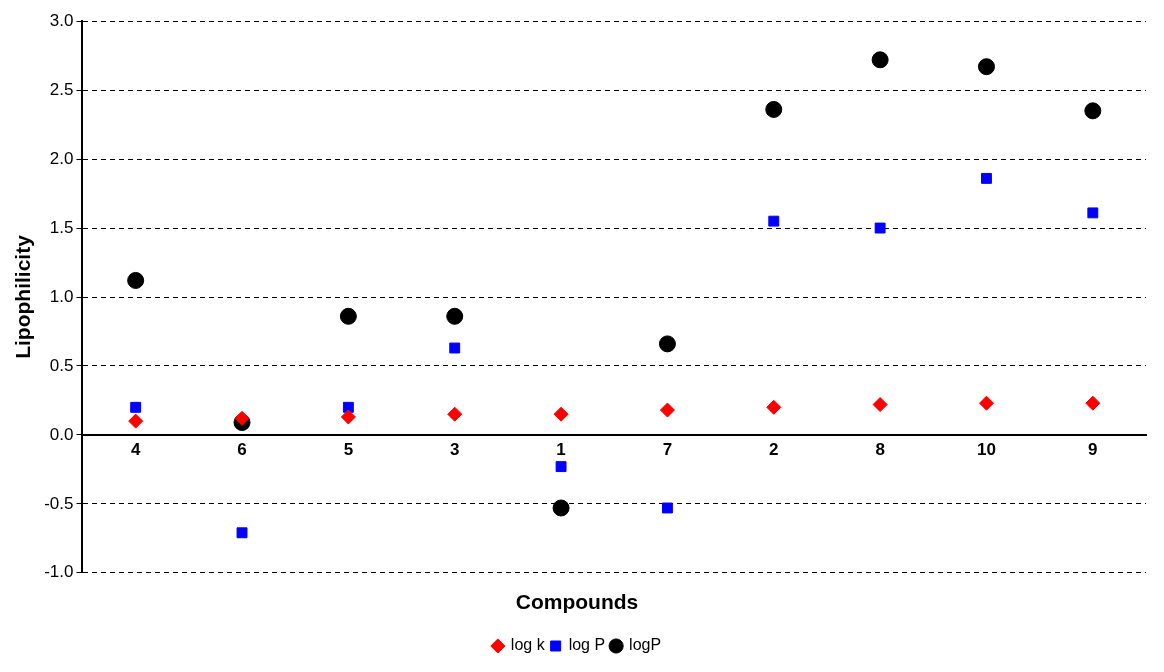 This screenshot has width=1164, height=672. Describe the element at coordinates (61, 434) in the screenshot. I see `y-tick-label: 0.0` at that location.